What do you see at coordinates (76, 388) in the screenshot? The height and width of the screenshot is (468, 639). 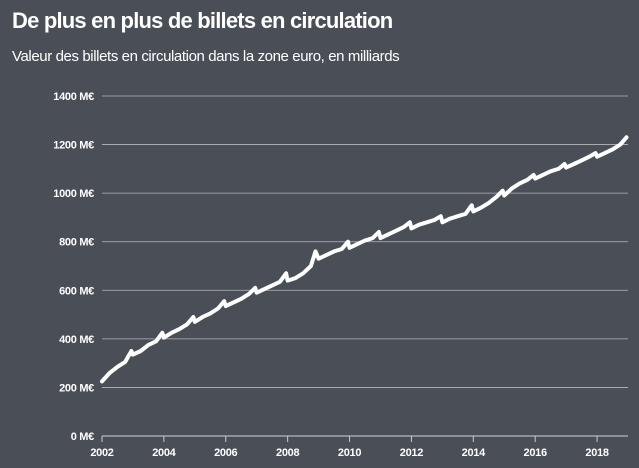 I see `y-tick-label: 200 M€` at bounding box center [76, 388].